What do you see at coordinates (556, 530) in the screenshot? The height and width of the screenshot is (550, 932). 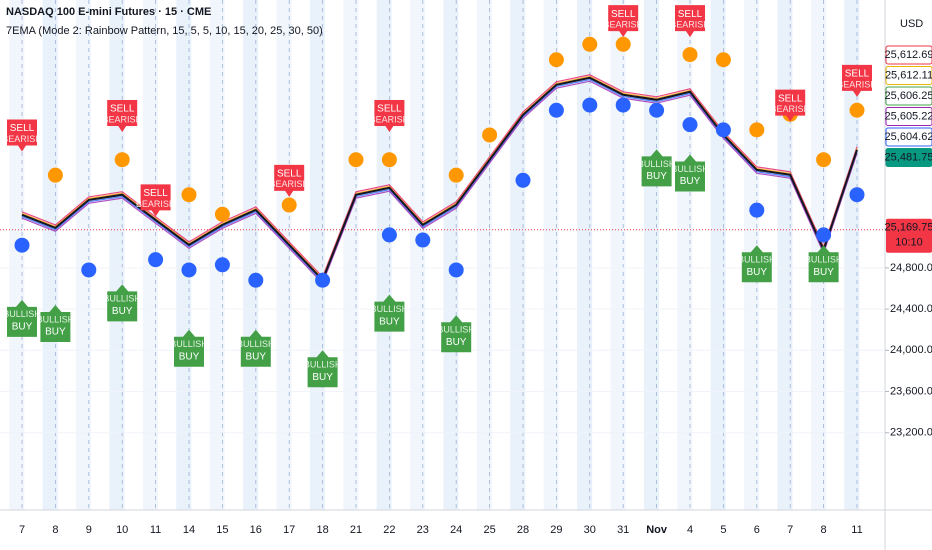 I see `x-tick-label: 29` at bounding box center [556, 530].